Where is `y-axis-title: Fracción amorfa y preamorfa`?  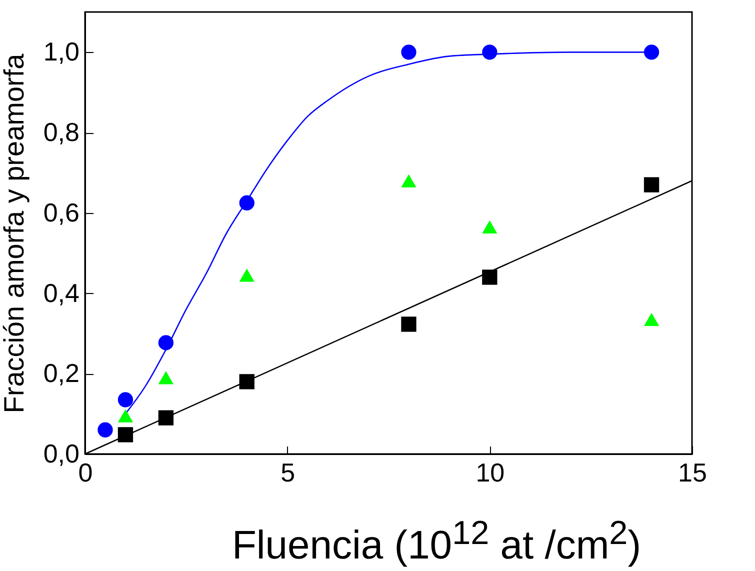 y-axis-title: Fracción amorfa y preamorfa is located at coordinates (15, 233).